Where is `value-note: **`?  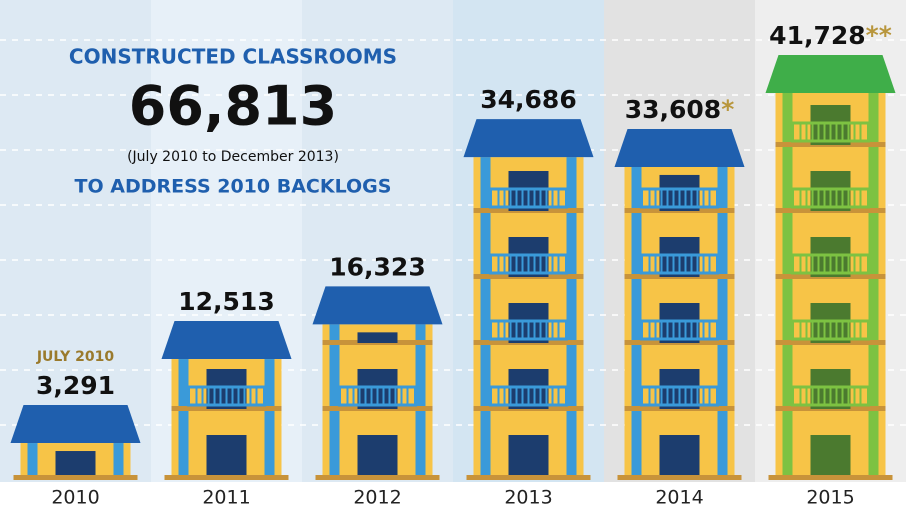
value-note: ** is located at coordinates (879, 35).